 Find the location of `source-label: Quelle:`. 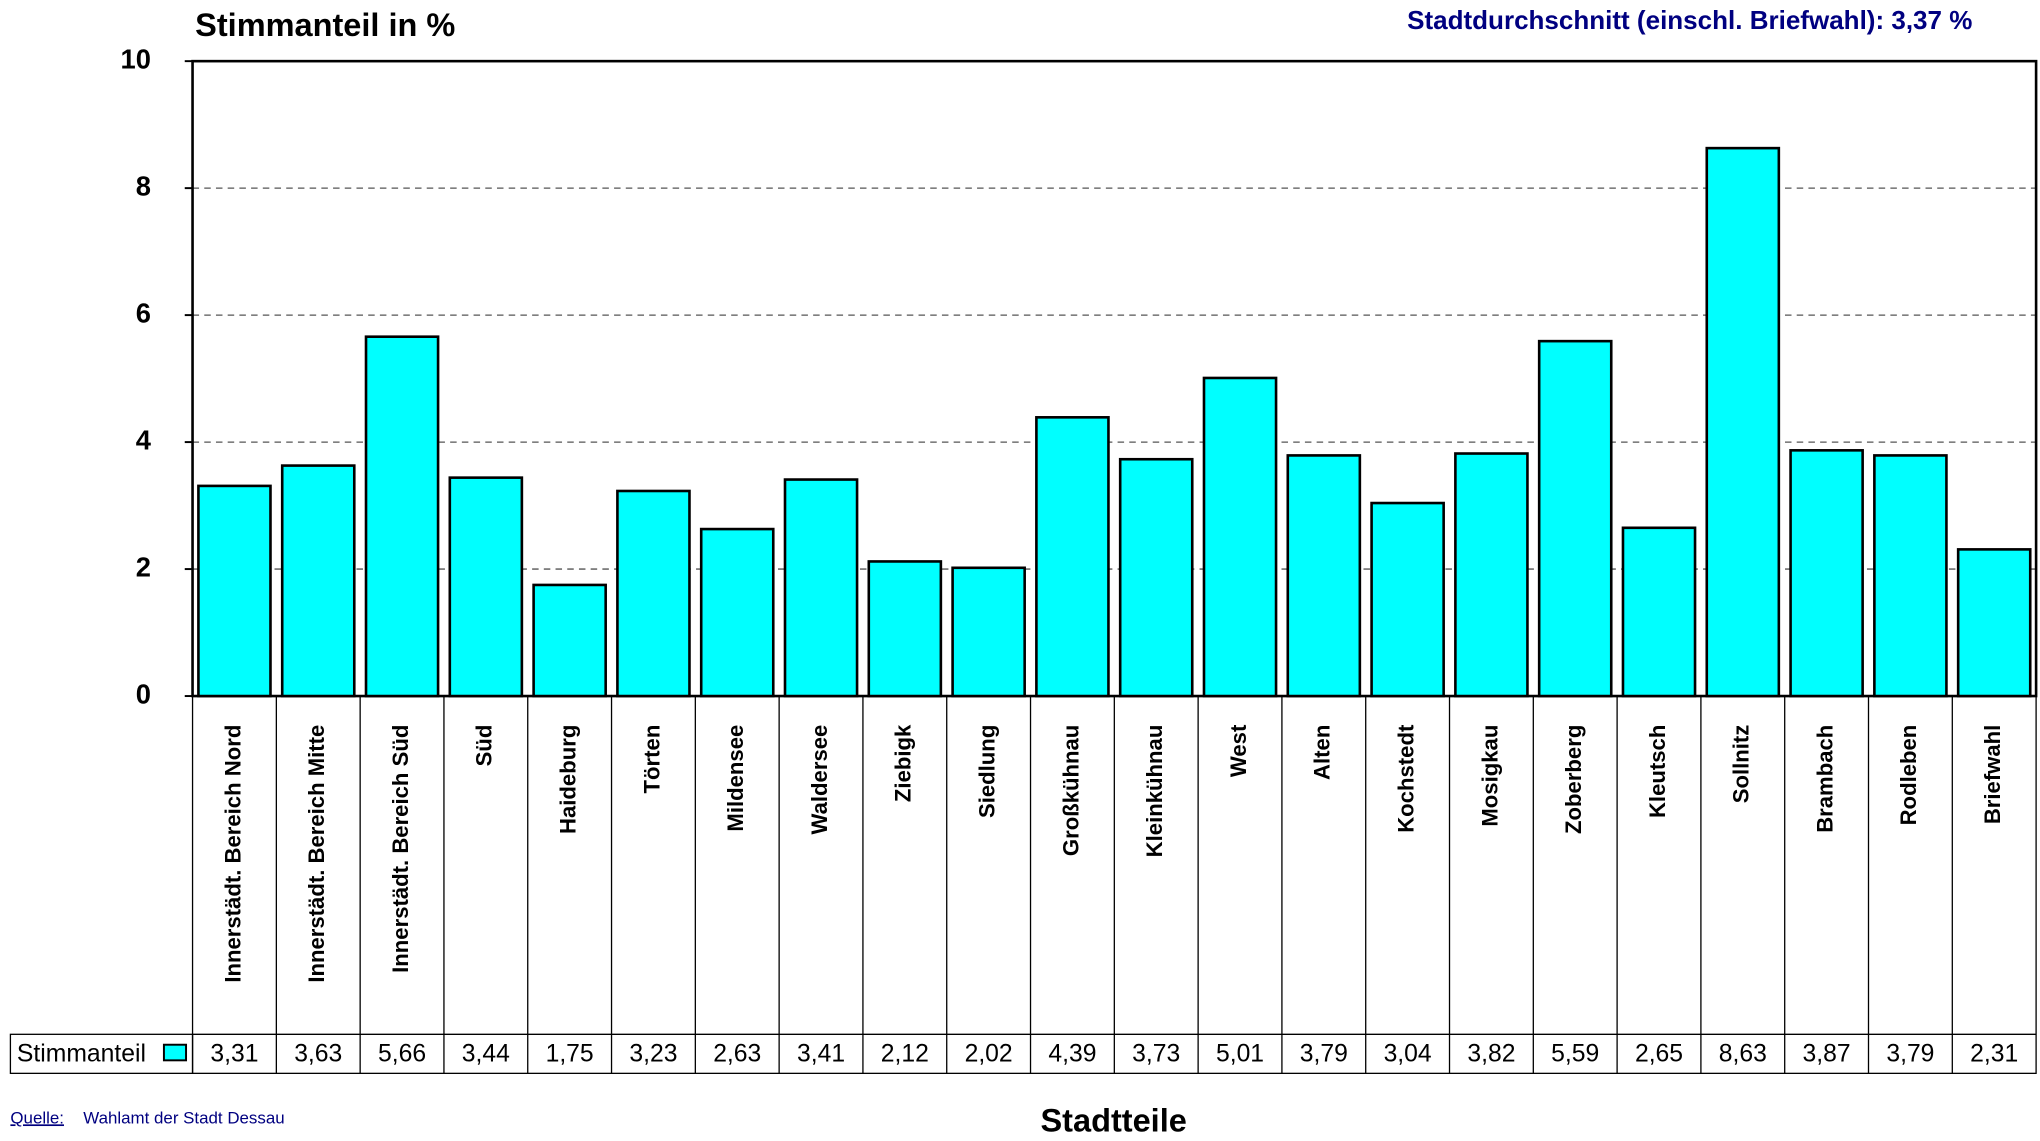

source-label: Quelle: is located at coordinates (37, 1117).